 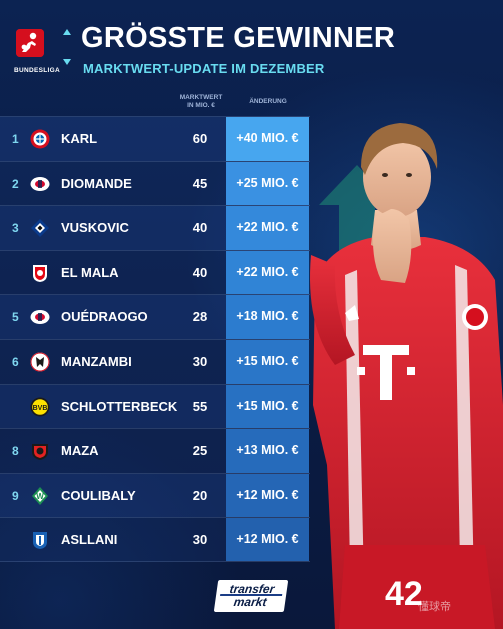 I want to click on sc-freiburg-crest-icon, so click(x=40, y=362).